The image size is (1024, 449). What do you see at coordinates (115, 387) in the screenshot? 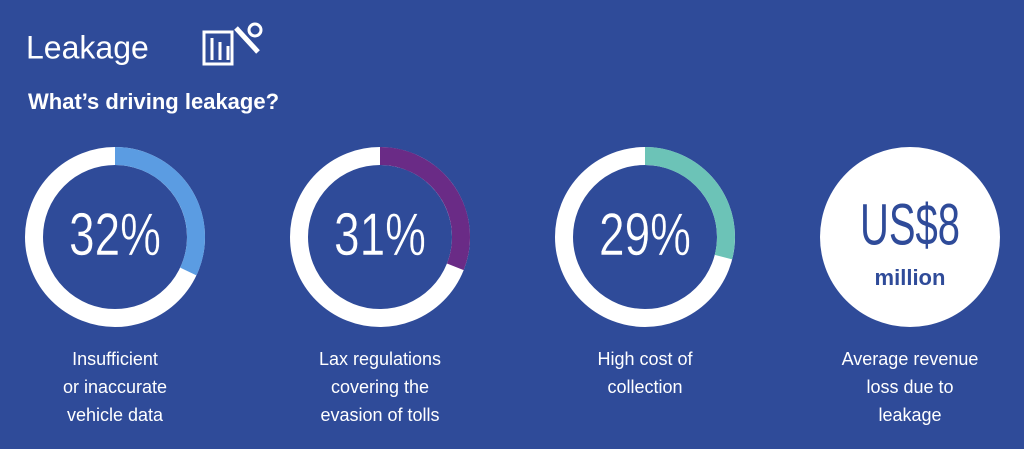
I see `caption-line: or inaccurate` at bounding box center [115, 387].